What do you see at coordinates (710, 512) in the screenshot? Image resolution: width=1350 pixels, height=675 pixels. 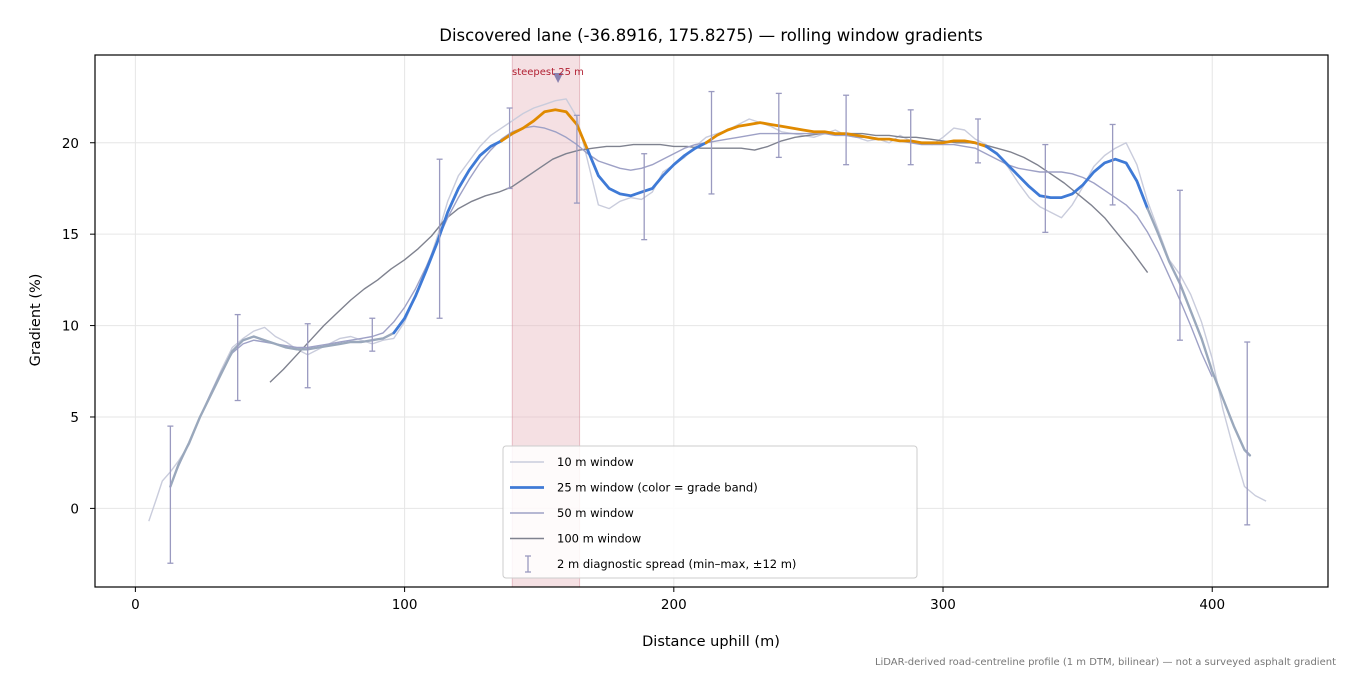 I see `legend-box` at bounding box center [710, 512].